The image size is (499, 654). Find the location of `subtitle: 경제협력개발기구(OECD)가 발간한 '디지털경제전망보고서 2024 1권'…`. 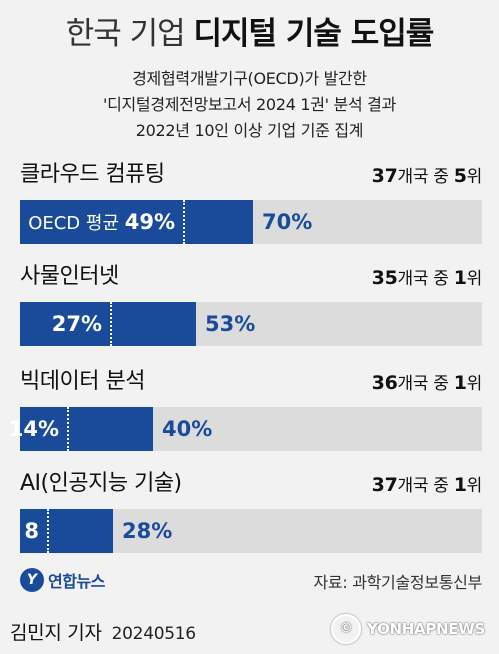

subtitle: 경제협력개발기구(OECD)가 발간한 '디지털경제전망보고서 2024 1권'… is located at coordinates (249, 105).